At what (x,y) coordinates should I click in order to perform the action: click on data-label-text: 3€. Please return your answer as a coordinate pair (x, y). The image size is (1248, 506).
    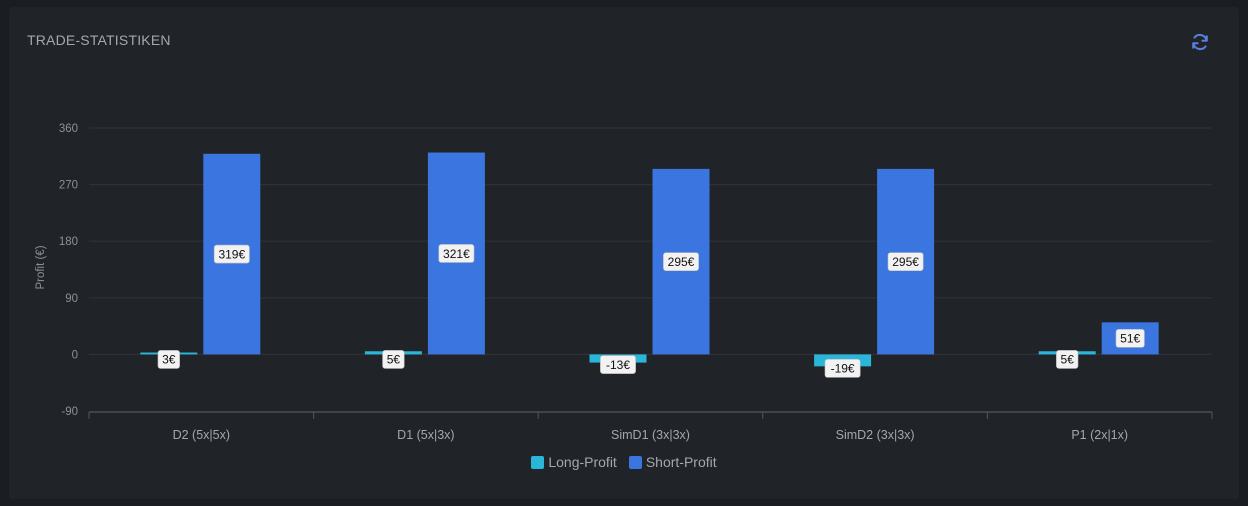
    Looking at the image, I should click on (169, 360).